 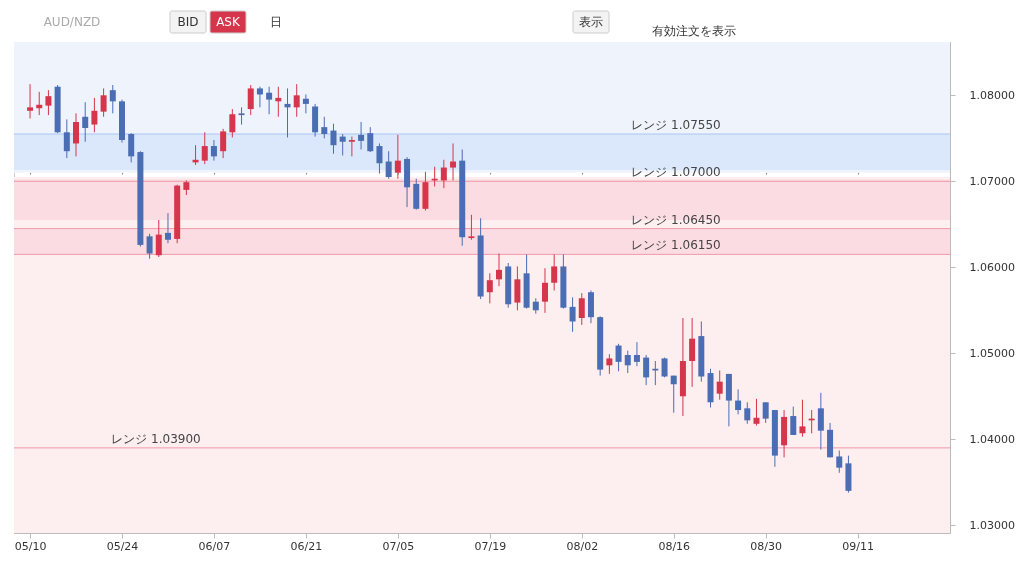 I want to click on text: 日, so click(x=276, y=22).